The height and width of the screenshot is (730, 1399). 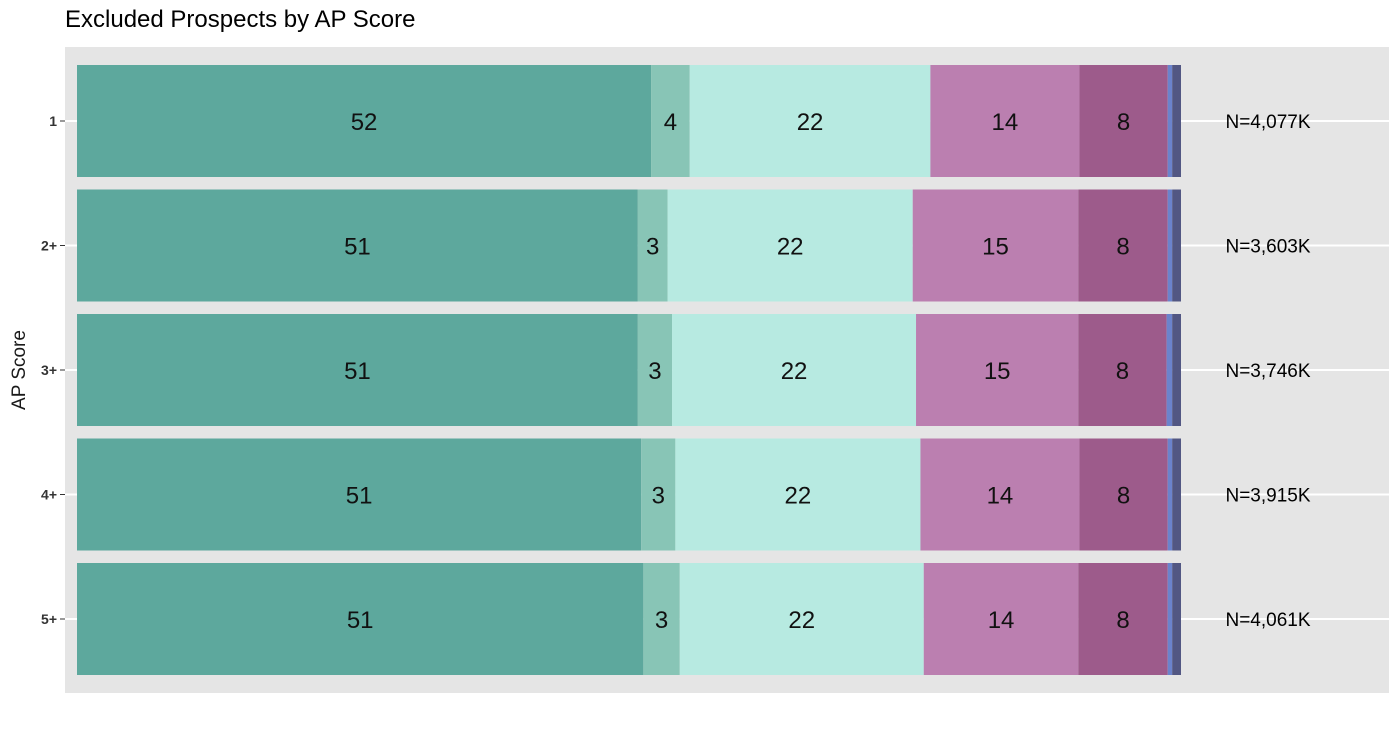 I want to click on y-tick-label: 3+, so click(x=49, y=370).